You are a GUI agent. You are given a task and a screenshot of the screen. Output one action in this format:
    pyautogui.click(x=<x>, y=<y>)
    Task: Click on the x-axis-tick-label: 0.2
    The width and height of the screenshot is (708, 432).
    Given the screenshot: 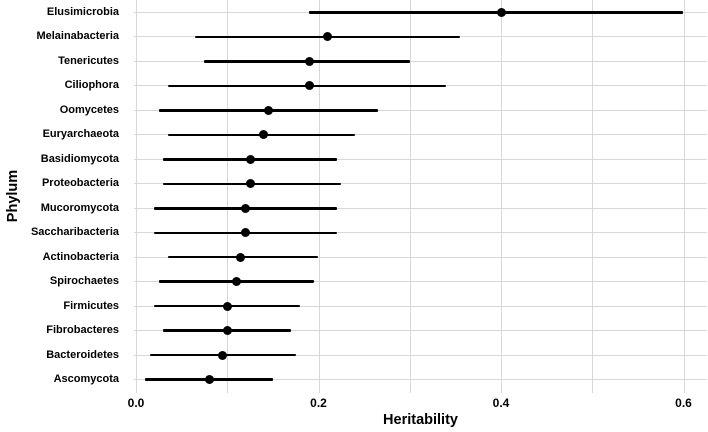 What is the action you would take?
    pyautogui.click(x=318, y=403)
    